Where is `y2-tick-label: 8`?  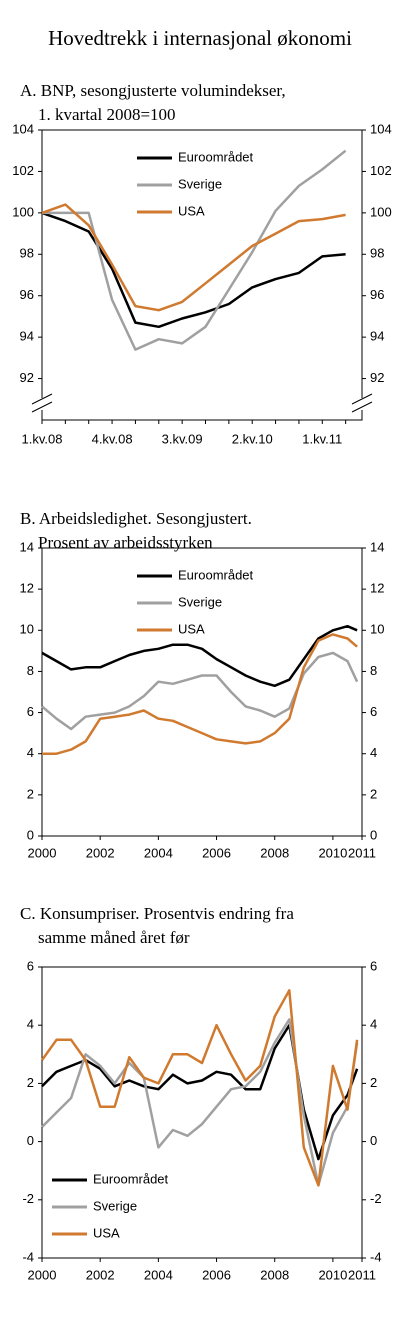
y2-tick-label: 8 is located at coordinates (373, 670).